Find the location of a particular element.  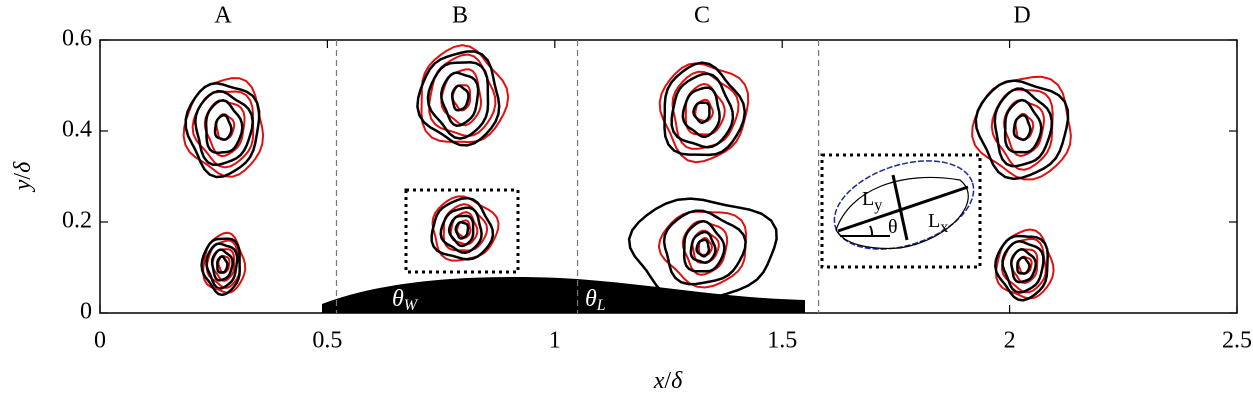

y-tick-label: 0.6 is located at coordinates (77, 39).